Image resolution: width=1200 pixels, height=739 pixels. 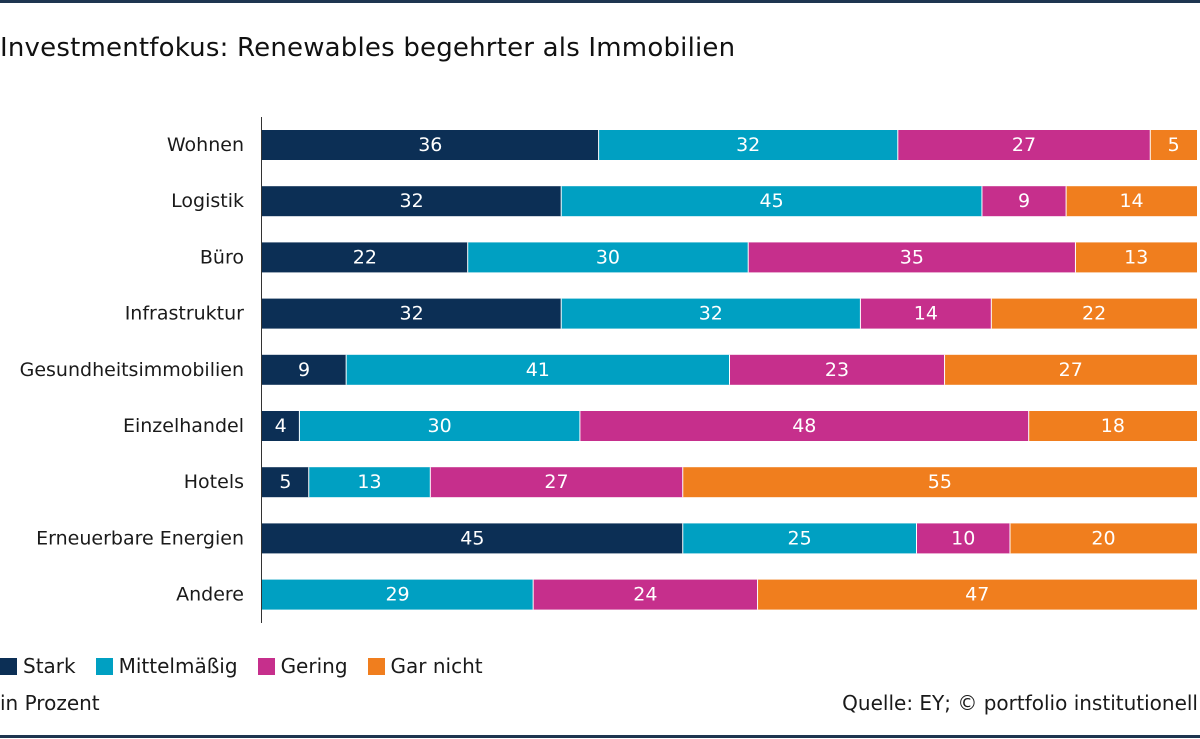 I want to click on data-label-erneuerbare-energien-gering: 10, so click(x=963, y=538).